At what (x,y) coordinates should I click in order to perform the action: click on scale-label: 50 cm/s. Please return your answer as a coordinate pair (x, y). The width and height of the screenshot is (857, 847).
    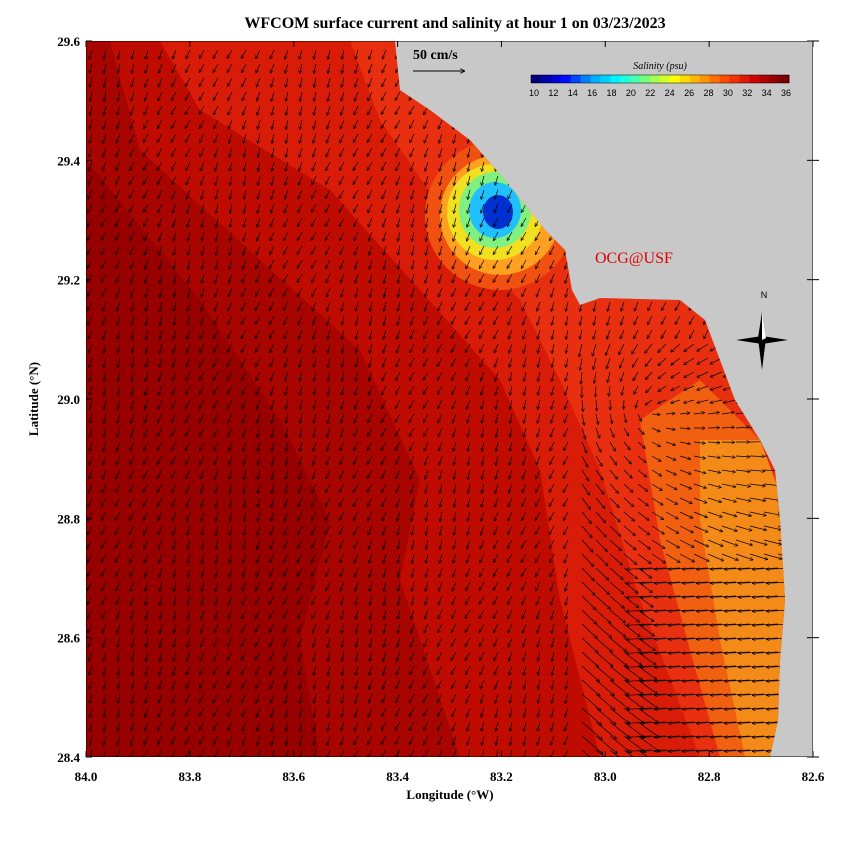
    Looking at the image, I should click on (435, 55).